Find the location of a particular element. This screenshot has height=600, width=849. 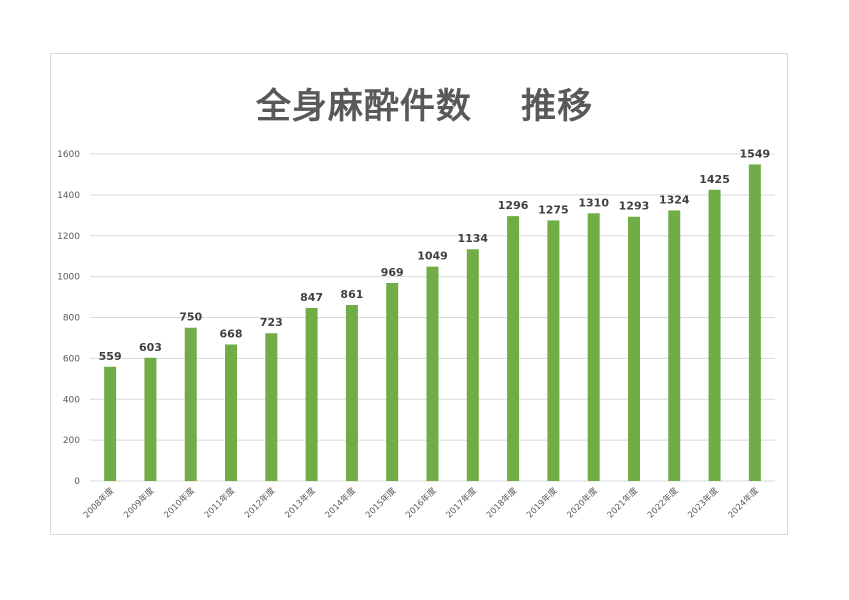

x-tick-label: 2013年度 is located at coordinates (300, 502).